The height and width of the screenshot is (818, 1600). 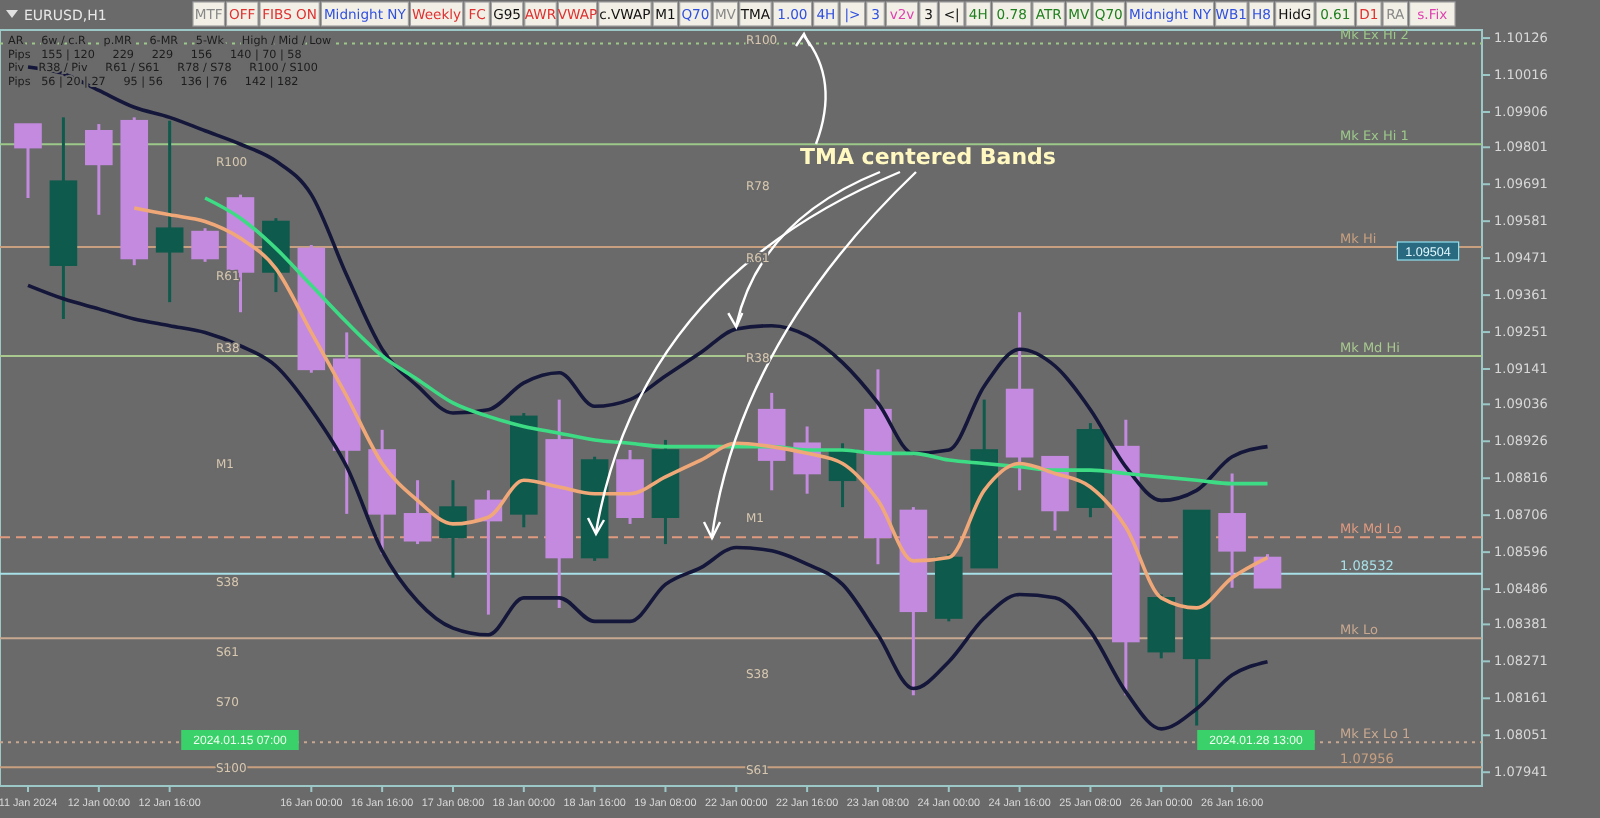 What do you see at coordinates (928, 157) in the screenshot?
I see `annotation: TMA centered Bands` at bounding box center [928, 157].